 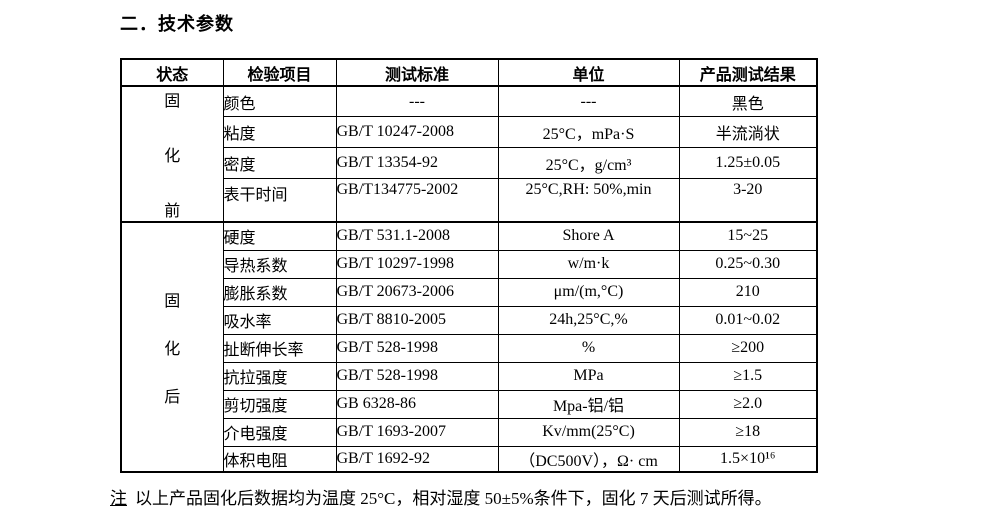 I want to click on column-header-2: 测试标准, so click(x=417, y=72).